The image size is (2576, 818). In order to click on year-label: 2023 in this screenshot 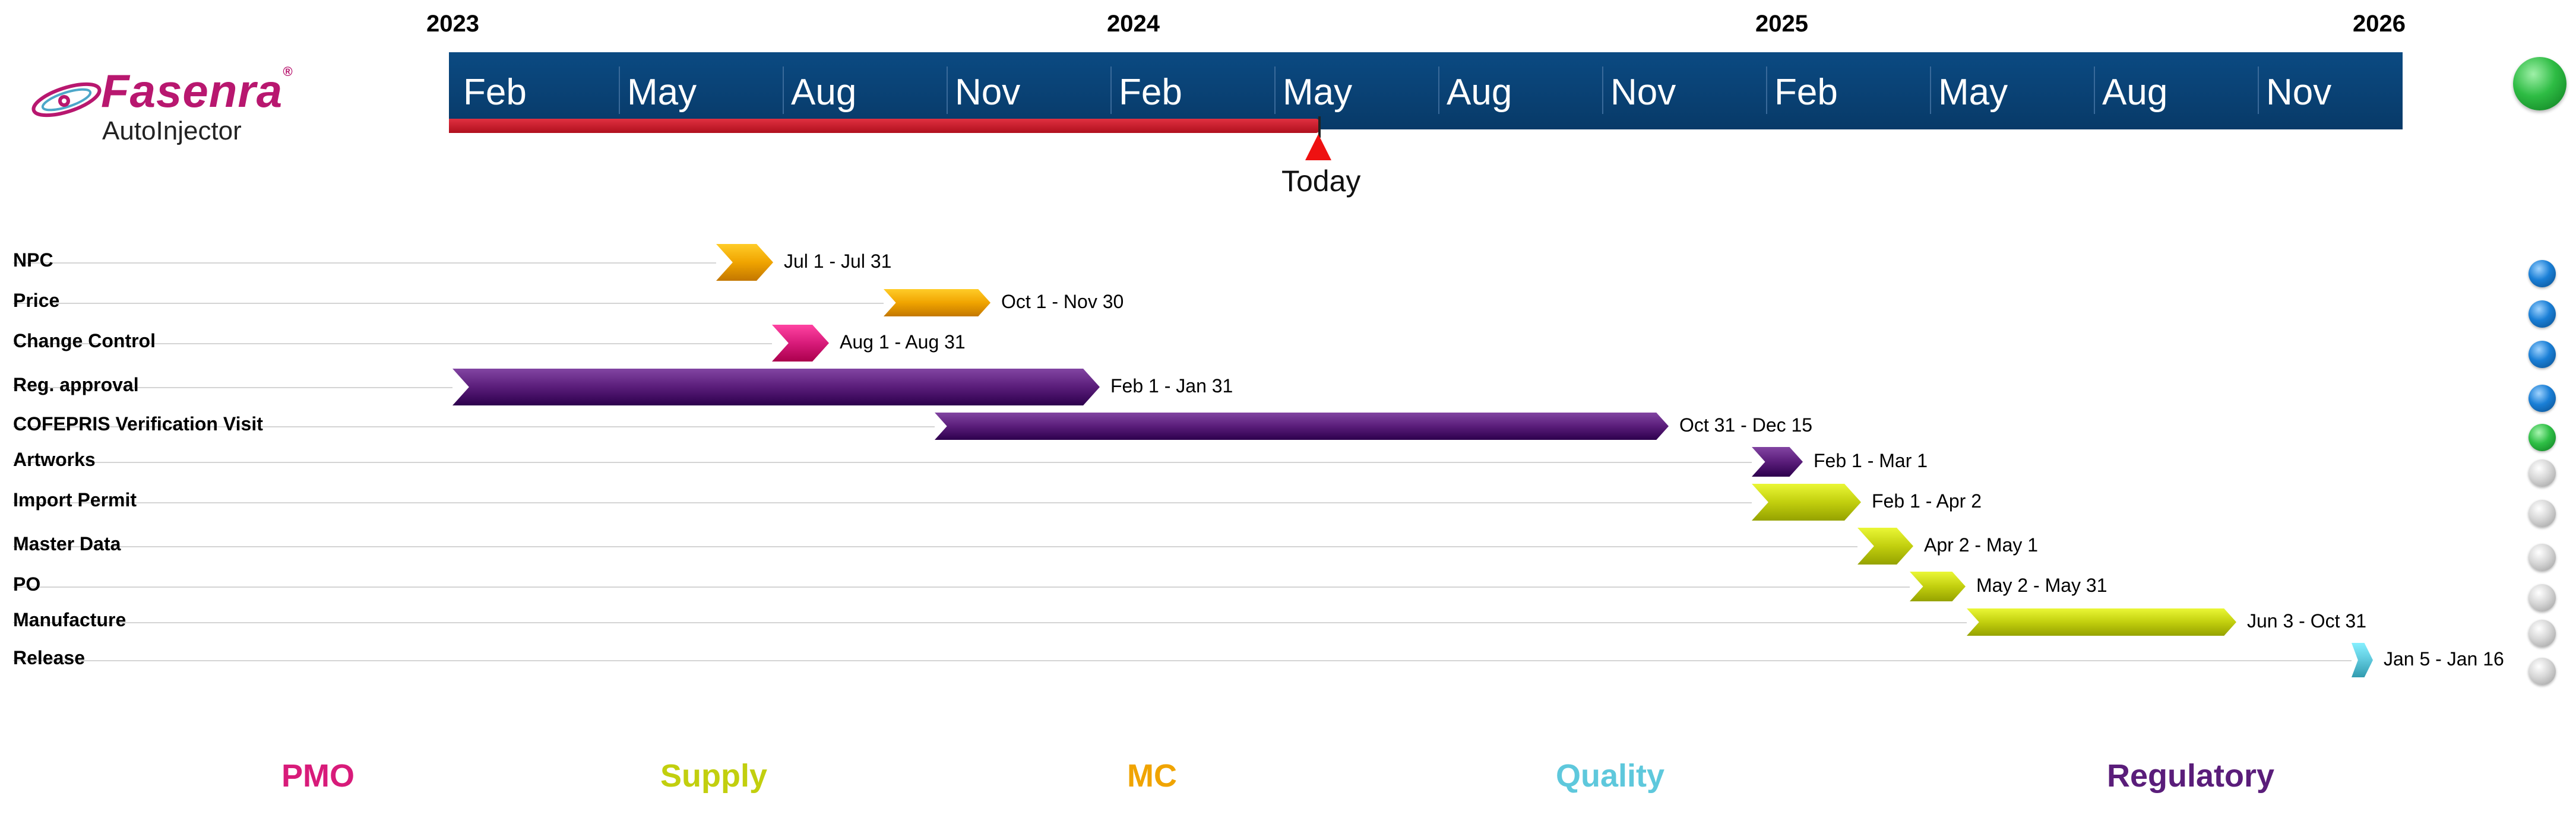, I will do `click(452, 24)`.